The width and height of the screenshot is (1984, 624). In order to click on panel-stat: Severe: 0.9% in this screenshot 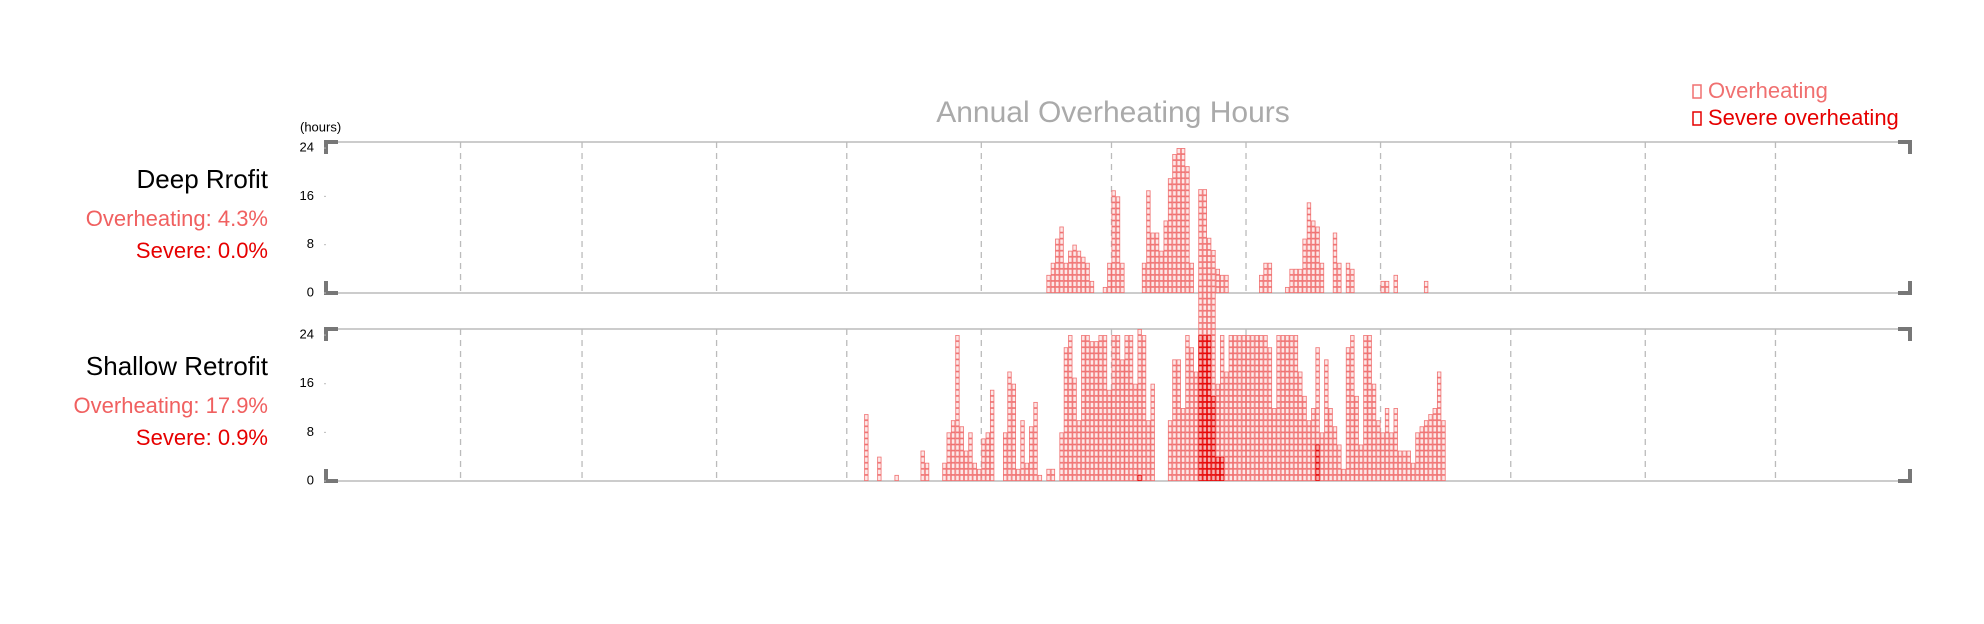, I will do `click(202, 437)`.